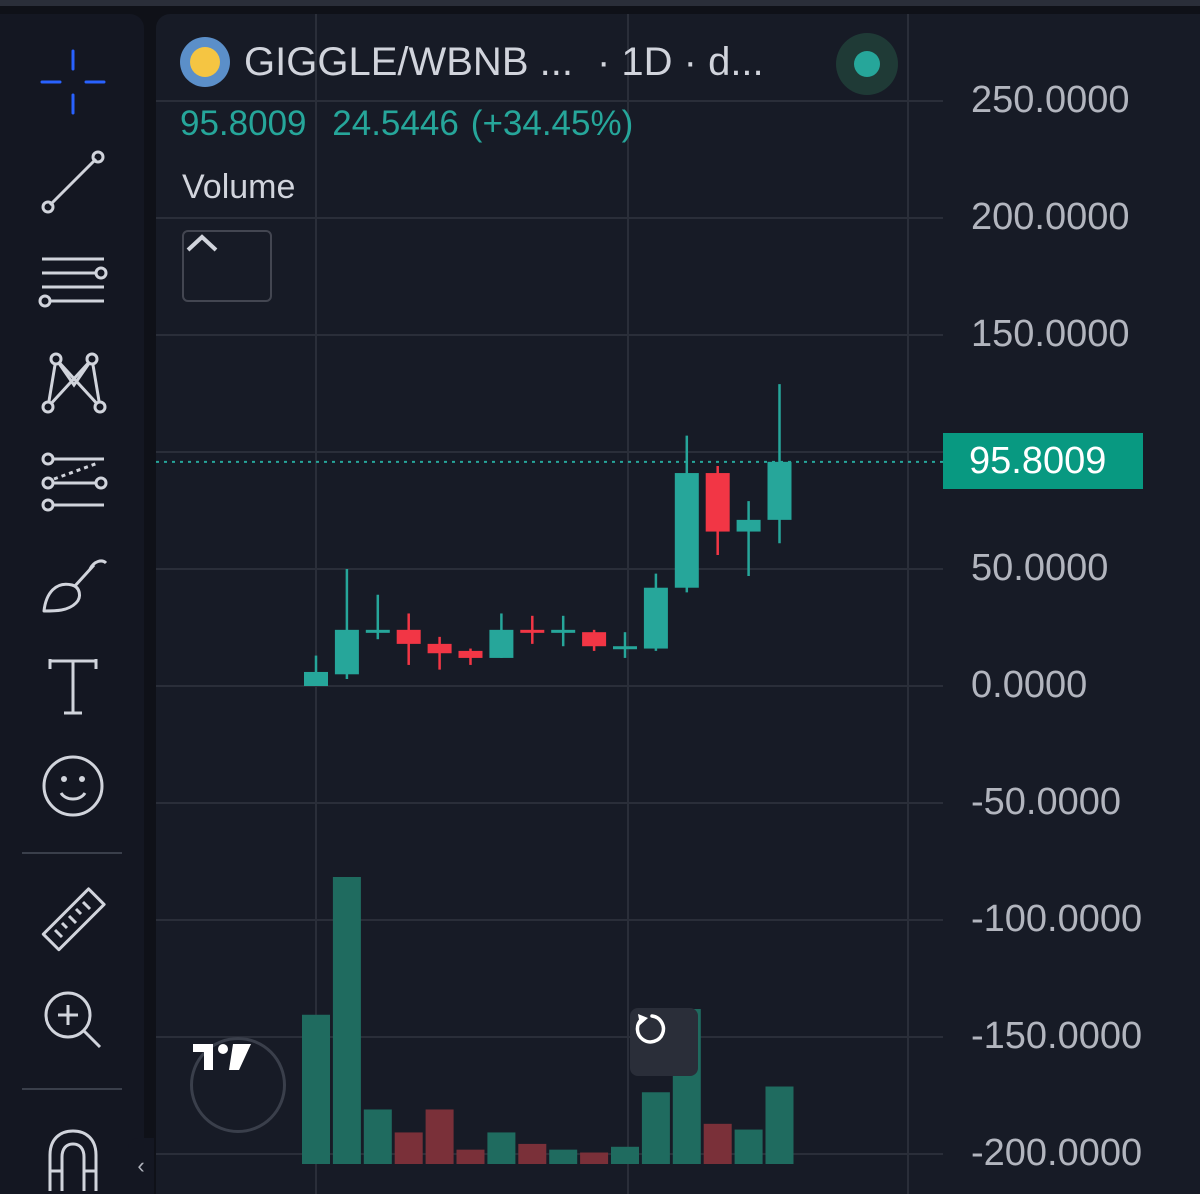 The width and height of the screenshot is (1200, 1194). I want to click on pattern-tool, so click(73, 382).